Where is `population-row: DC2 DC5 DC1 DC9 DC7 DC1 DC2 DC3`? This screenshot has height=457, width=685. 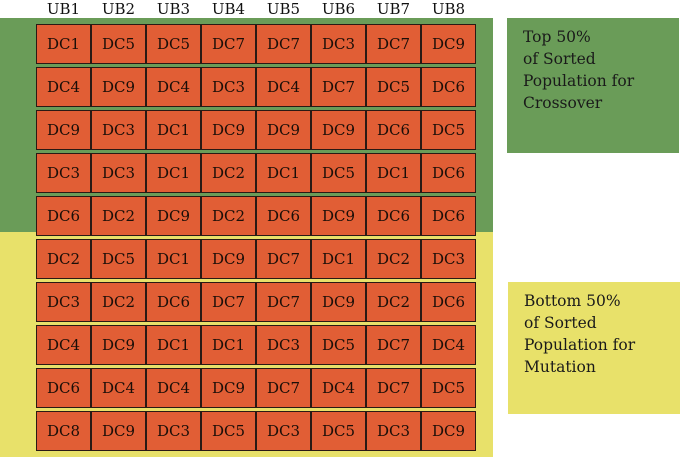
population-row: DC2 DC5 DC1 DC9 DC7 DC1 DC2 DC3 is located at coordinates (256, 258).